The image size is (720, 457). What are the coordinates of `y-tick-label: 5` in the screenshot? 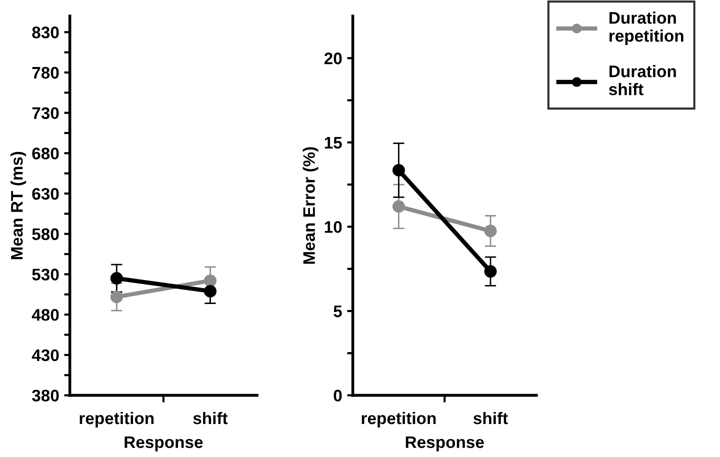 It's located at (338, 312).